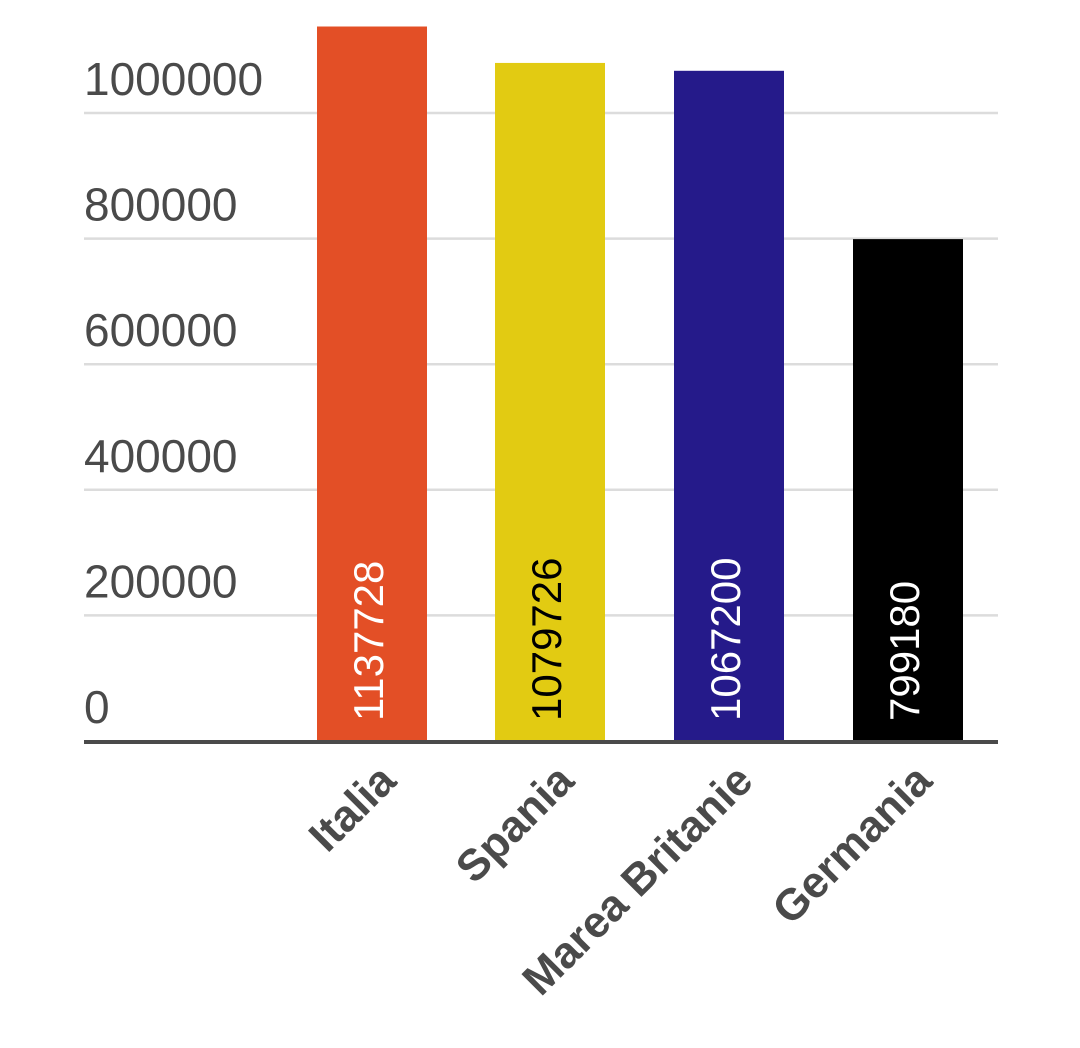 The image size is (1080, 1048). I want to click on data-label: 799180, so click(904, 651).